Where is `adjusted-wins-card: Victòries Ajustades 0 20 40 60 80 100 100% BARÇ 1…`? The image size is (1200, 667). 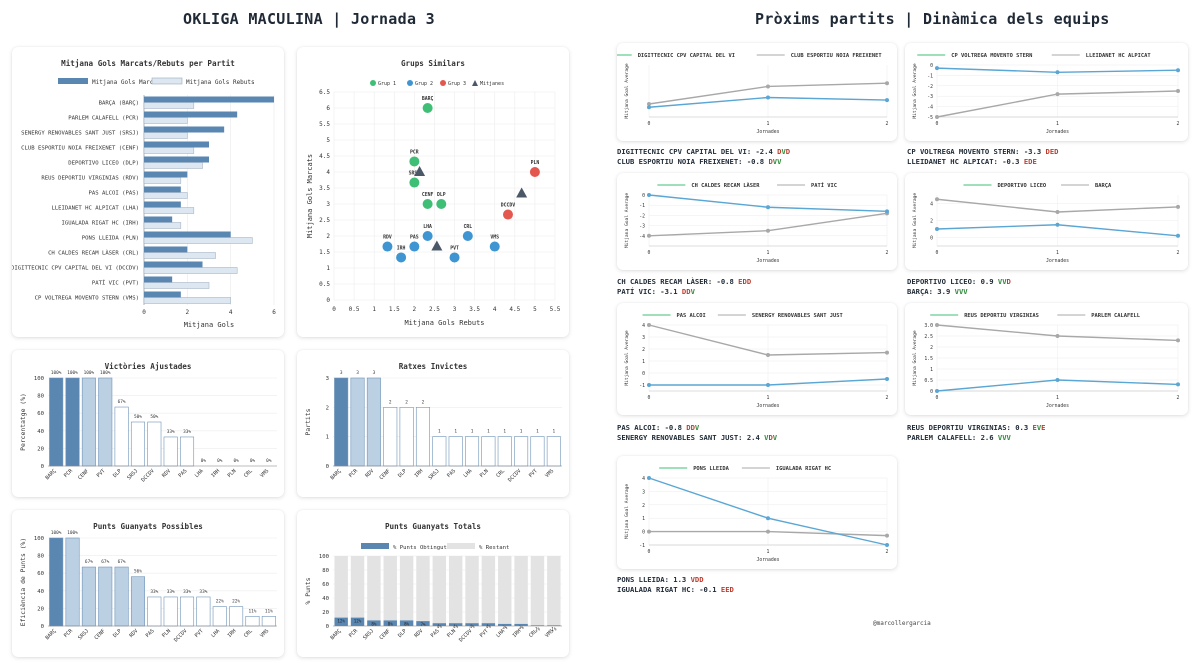 adjusted-wins-card: Victòries Ajustades 0 20 40 60 80 100 100% BARÇ 1… is located at coordinates (148, 423).